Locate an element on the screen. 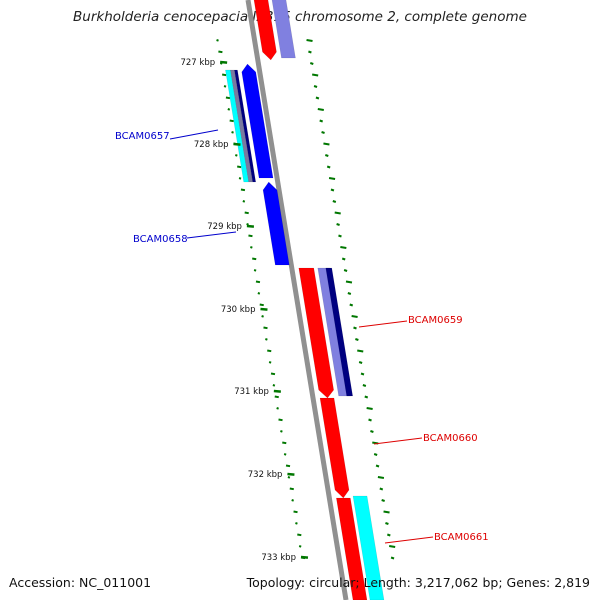 This screenshot has height=600, width=600. feature-navy-right is located at coordinates (339, 332).